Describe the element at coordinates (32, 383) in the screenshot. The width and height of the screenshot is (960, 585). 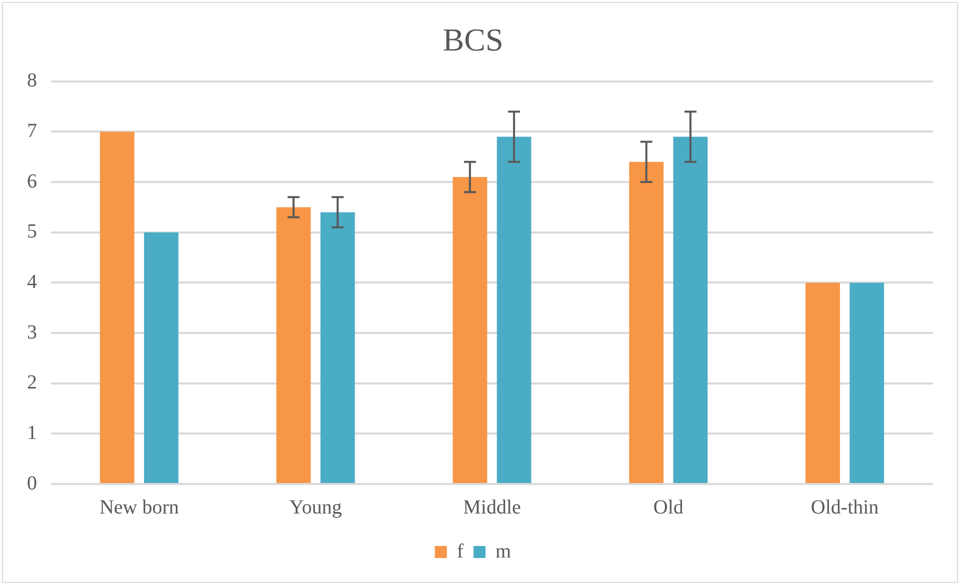
I see `y-tick-label: 2` at that location.